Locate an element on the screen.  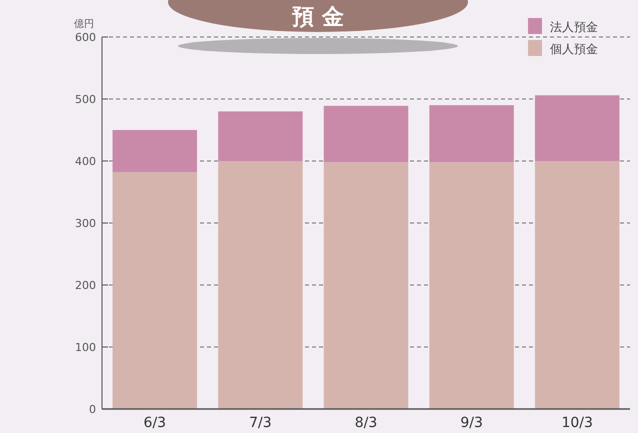
y-tick-label: 200 is located at coordinates (85, 285).